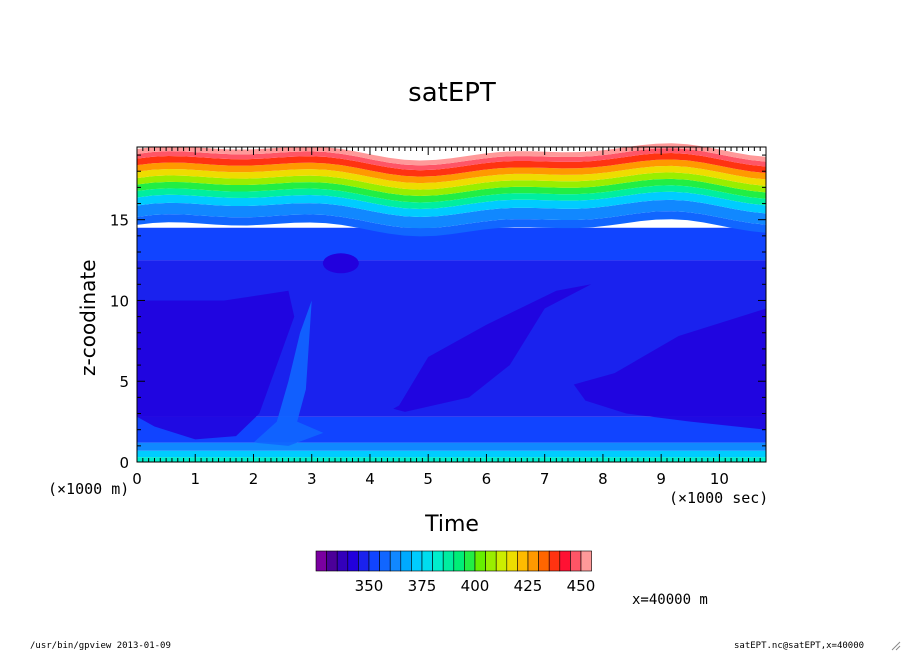 This screenshot has width=904, height=654. Describe the element at coordinates (528, 586) in the screenshot. I see `colorbar-label: 425` at that location.